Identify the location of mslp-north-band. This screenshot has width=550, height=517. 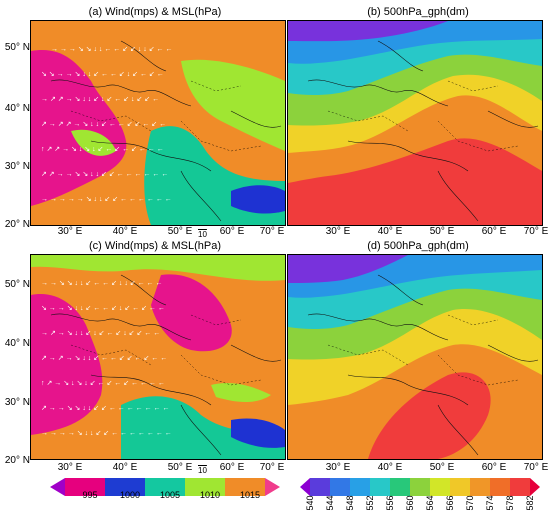
(158, 32).